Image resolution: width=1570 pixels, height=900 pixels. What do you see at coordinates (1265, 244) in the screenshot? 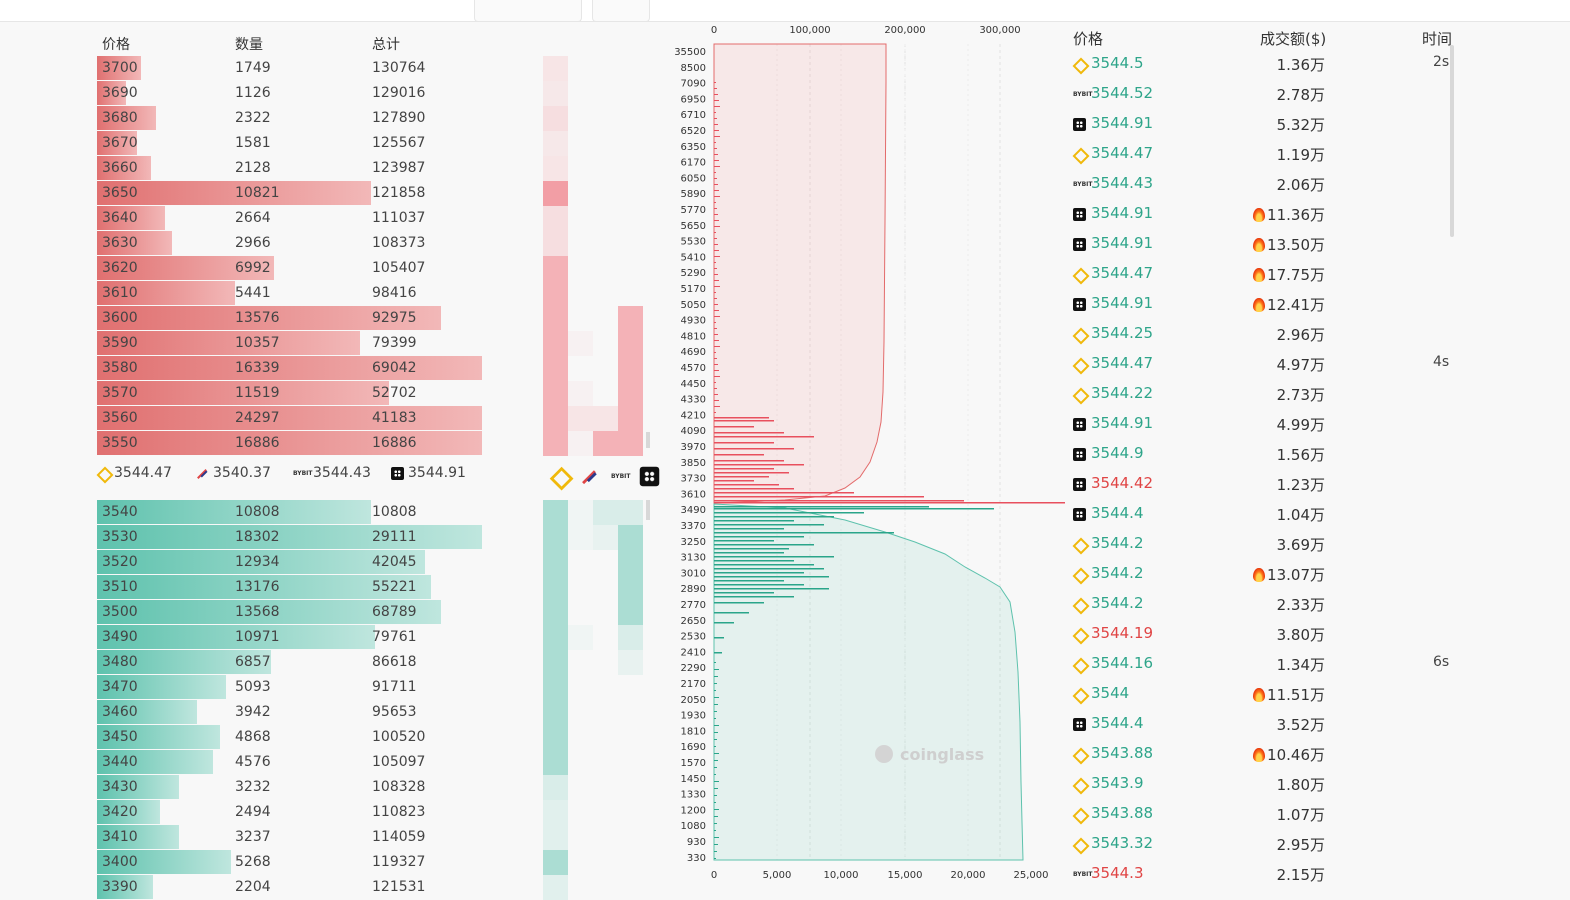
I see `trade-row: 3544.91 13.50万` at bounding box center [1265, 244].